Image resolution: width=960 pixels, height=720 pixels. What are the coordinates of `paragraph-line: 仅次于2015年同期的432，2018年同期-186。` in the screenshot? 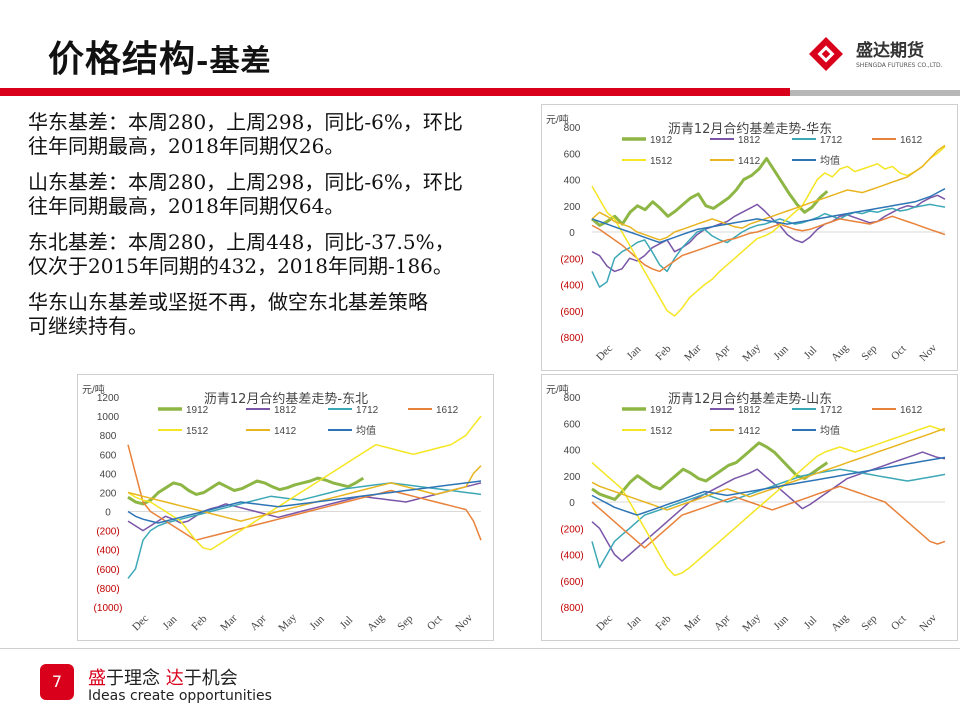 It's located at (240, 266).